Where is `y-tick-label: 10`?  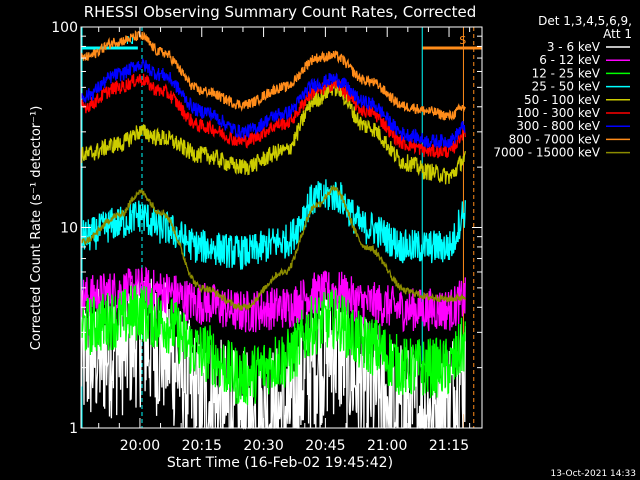 y-tick-label: 10 is located at coordinates (69, 229).